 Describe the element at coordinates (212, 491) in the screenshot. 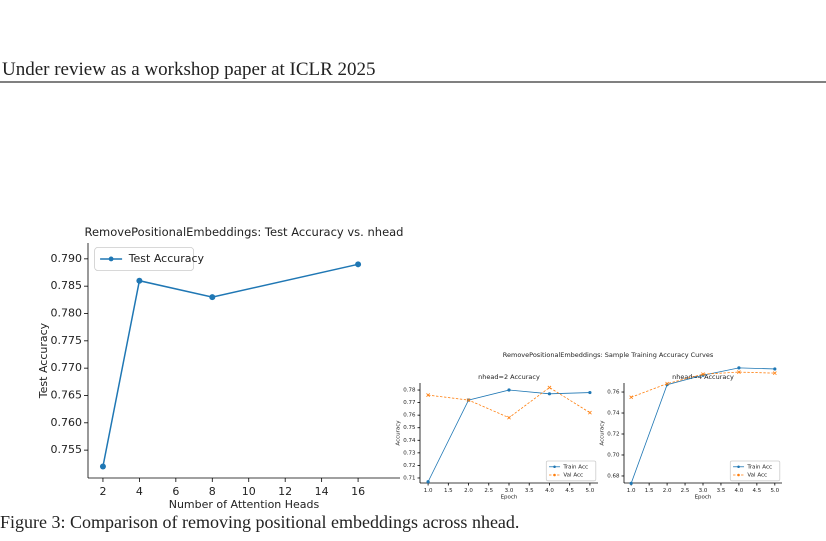

I see `x-tick-label: 8` at that location.